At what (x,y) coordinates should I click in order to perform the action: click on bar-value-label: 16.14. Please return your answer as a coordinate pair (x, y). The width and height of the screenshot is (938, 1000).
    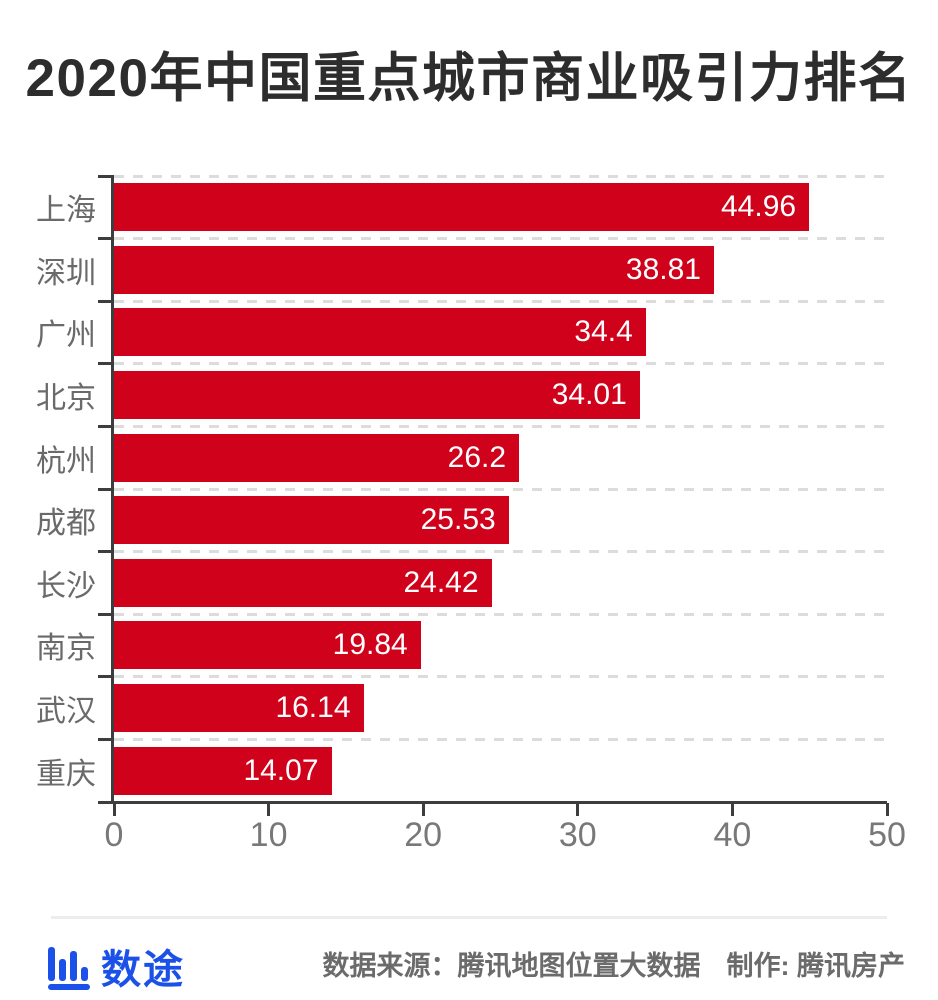
    Looking at the image, I should click on (313, 708).